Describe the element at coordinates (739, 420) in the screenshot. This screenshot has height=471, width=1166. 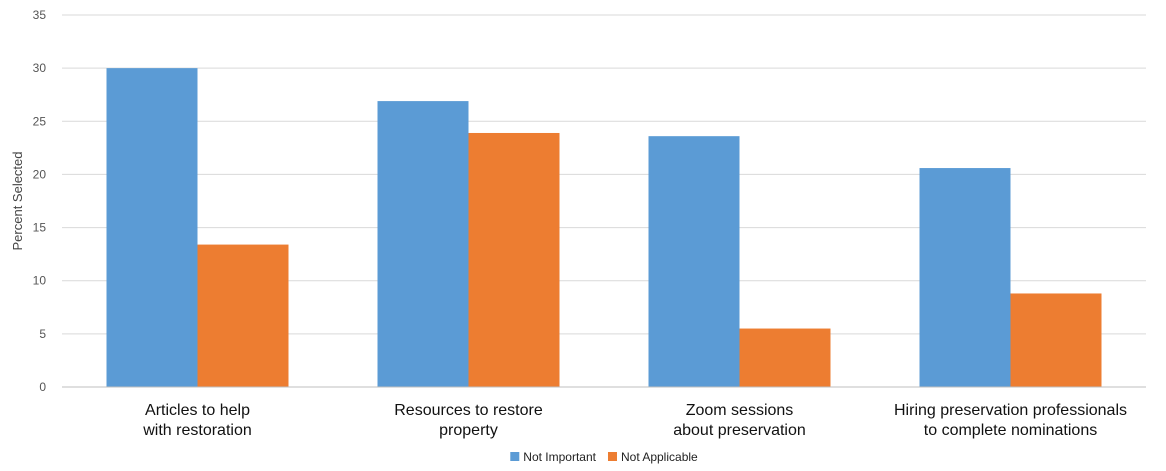
I see `category-label: Zoom sessions about preservation` at that location.